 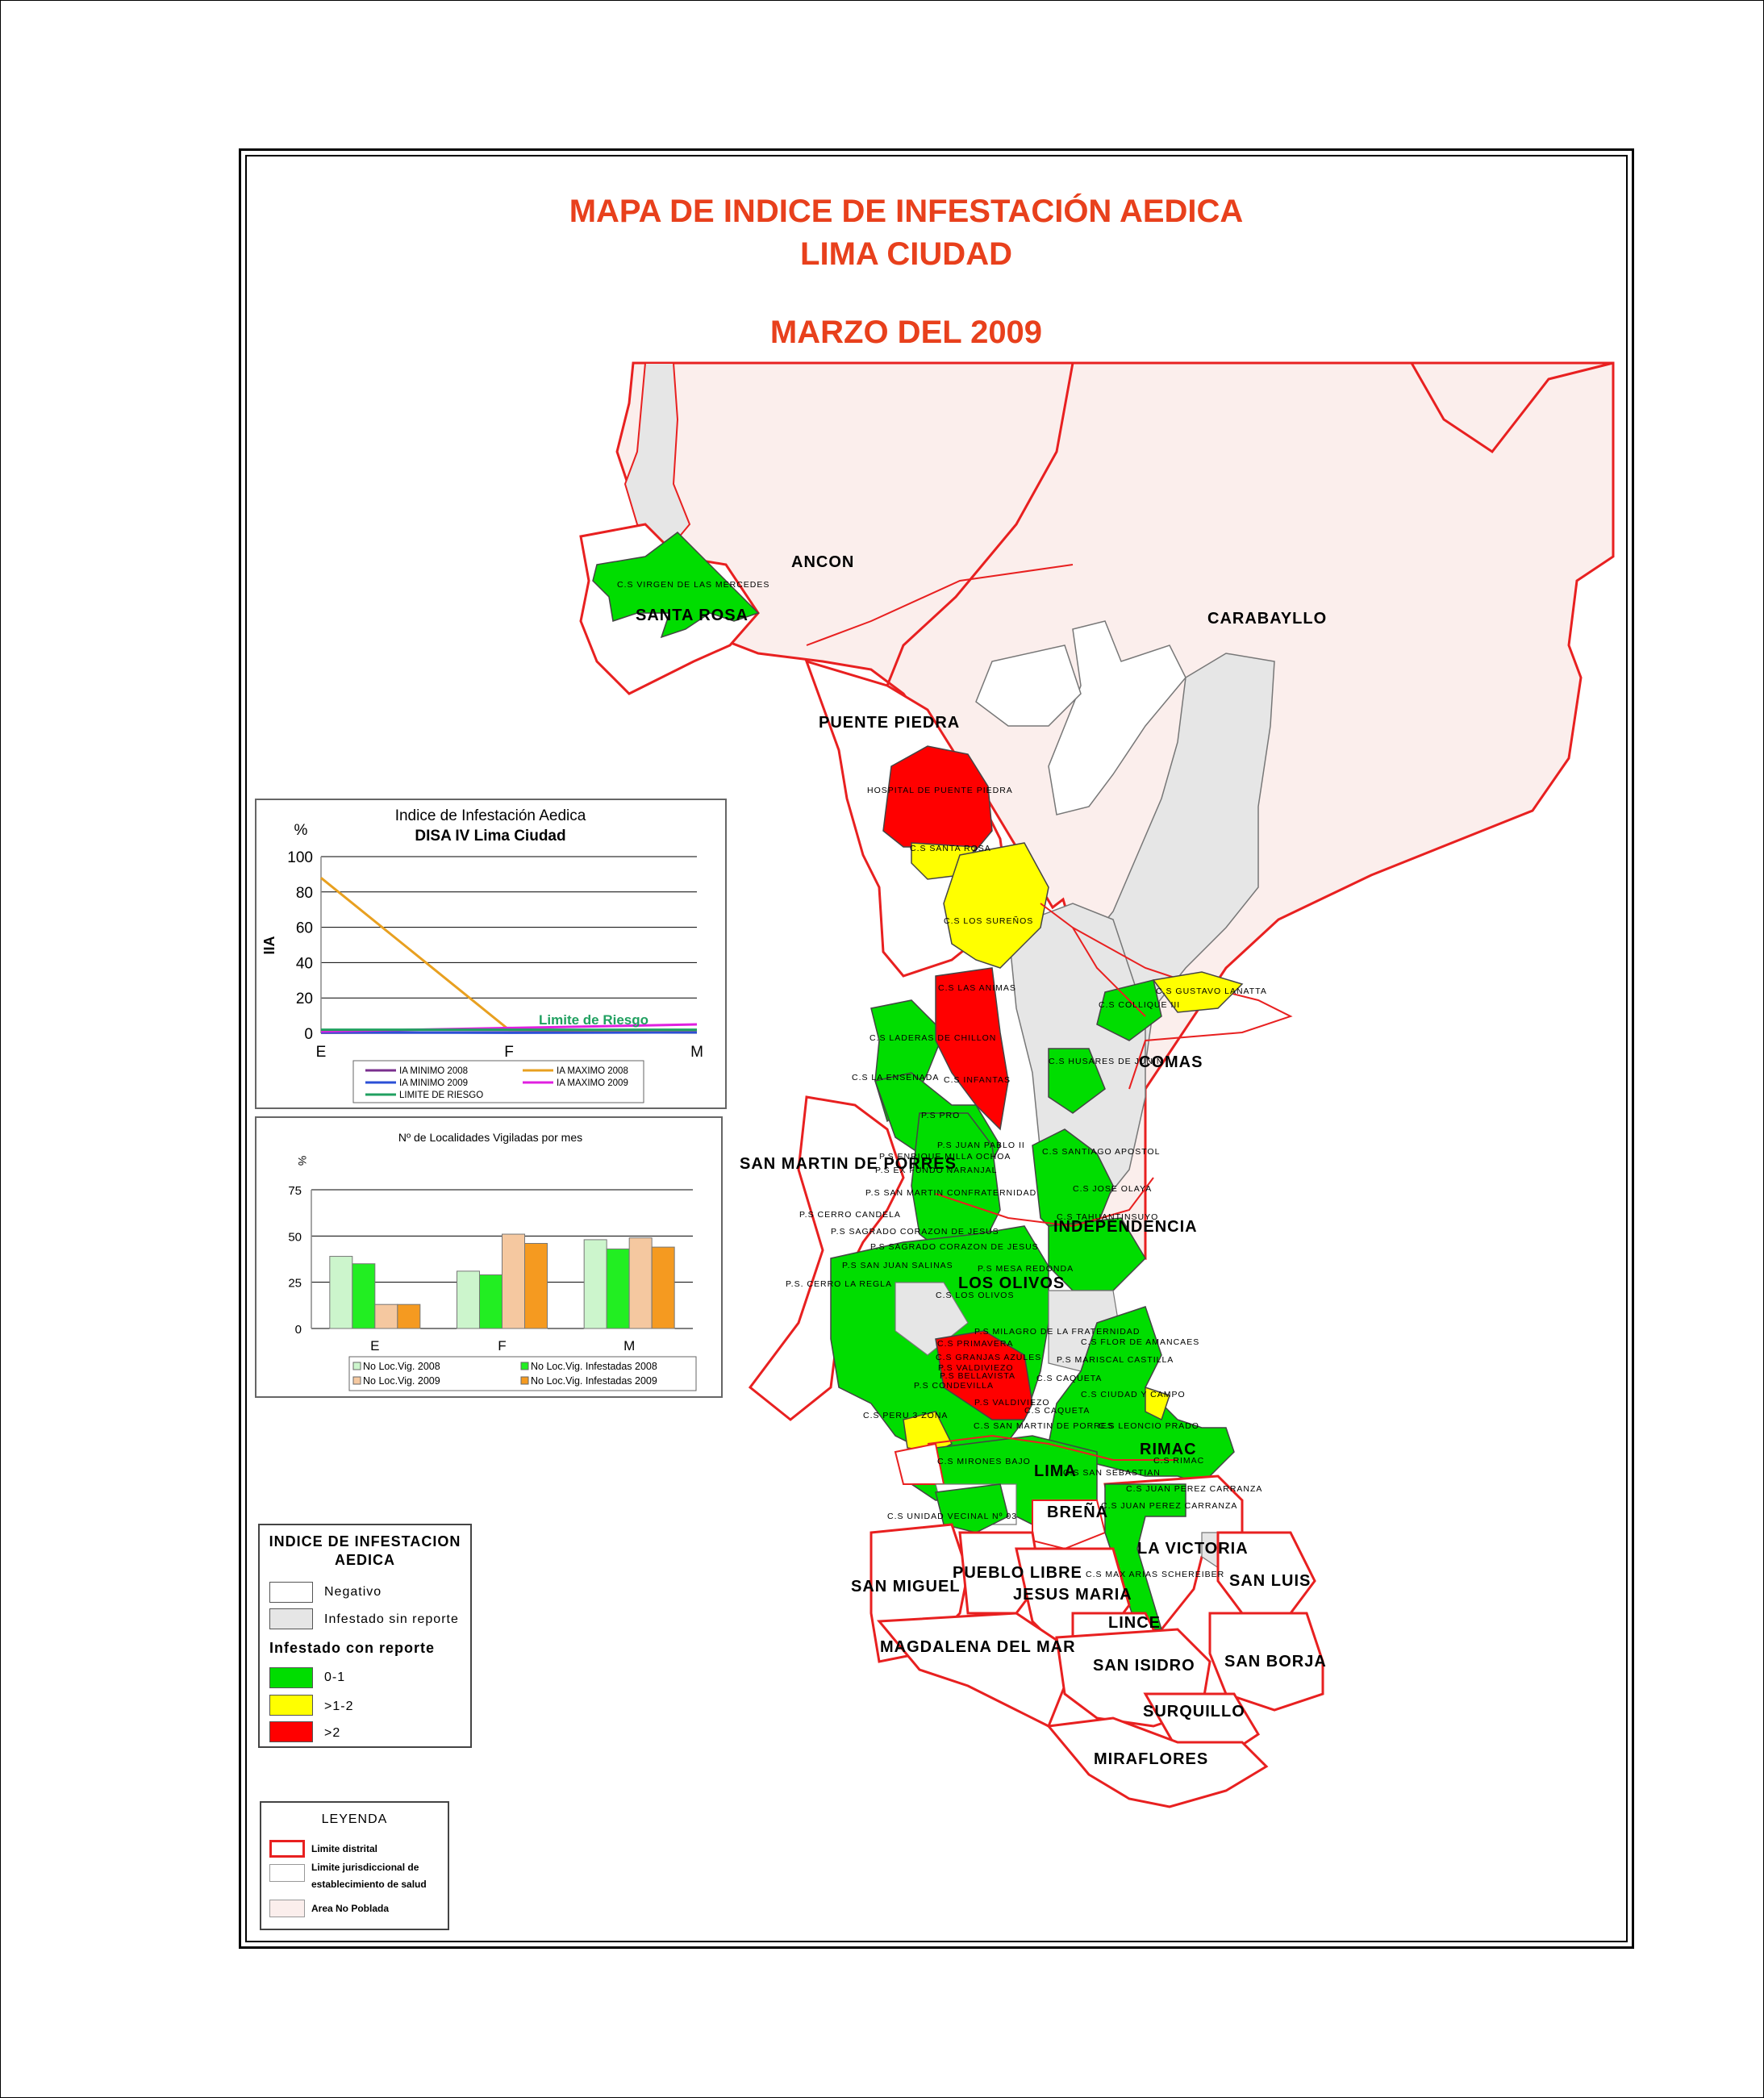 I want to click on center-label: P.S JUAN PABLO II, so click(x=981, y=1145).